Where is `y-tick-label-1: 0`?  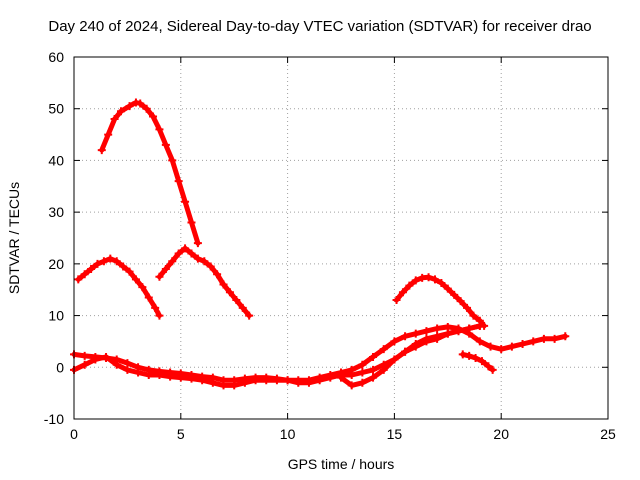
y-tick-label-1: 0 is located at coordinates (60, 367).